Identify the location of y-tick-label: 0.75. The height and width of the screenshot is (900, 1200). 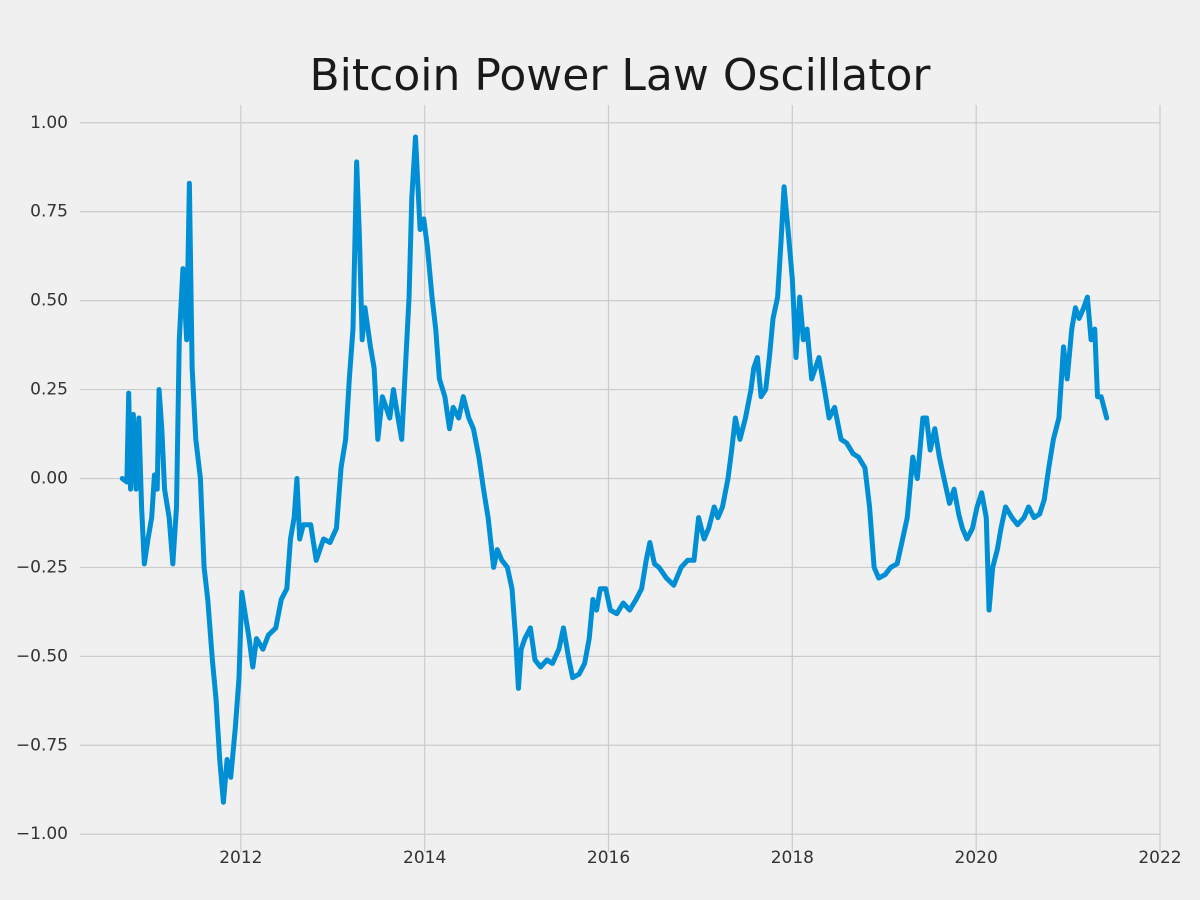
(49, 212).